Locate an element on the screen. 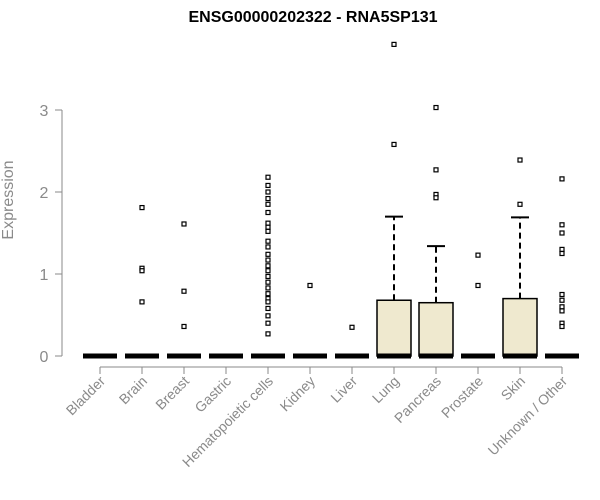 The width and height of the screenshot is (600, 500). x-tick-label: Pancreas is located at coordinates (417, 399).